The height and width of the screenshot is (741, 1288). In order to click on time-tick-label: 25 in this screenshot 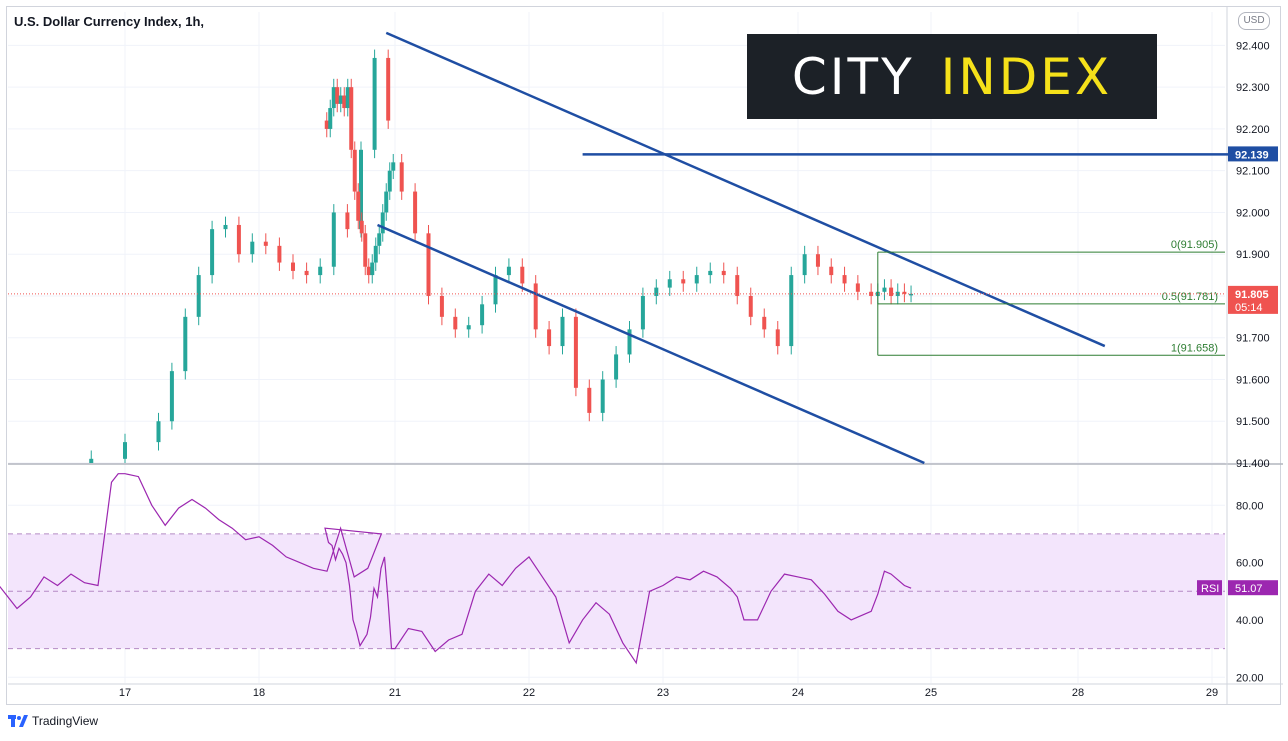, I will do `click(931, 693)`.